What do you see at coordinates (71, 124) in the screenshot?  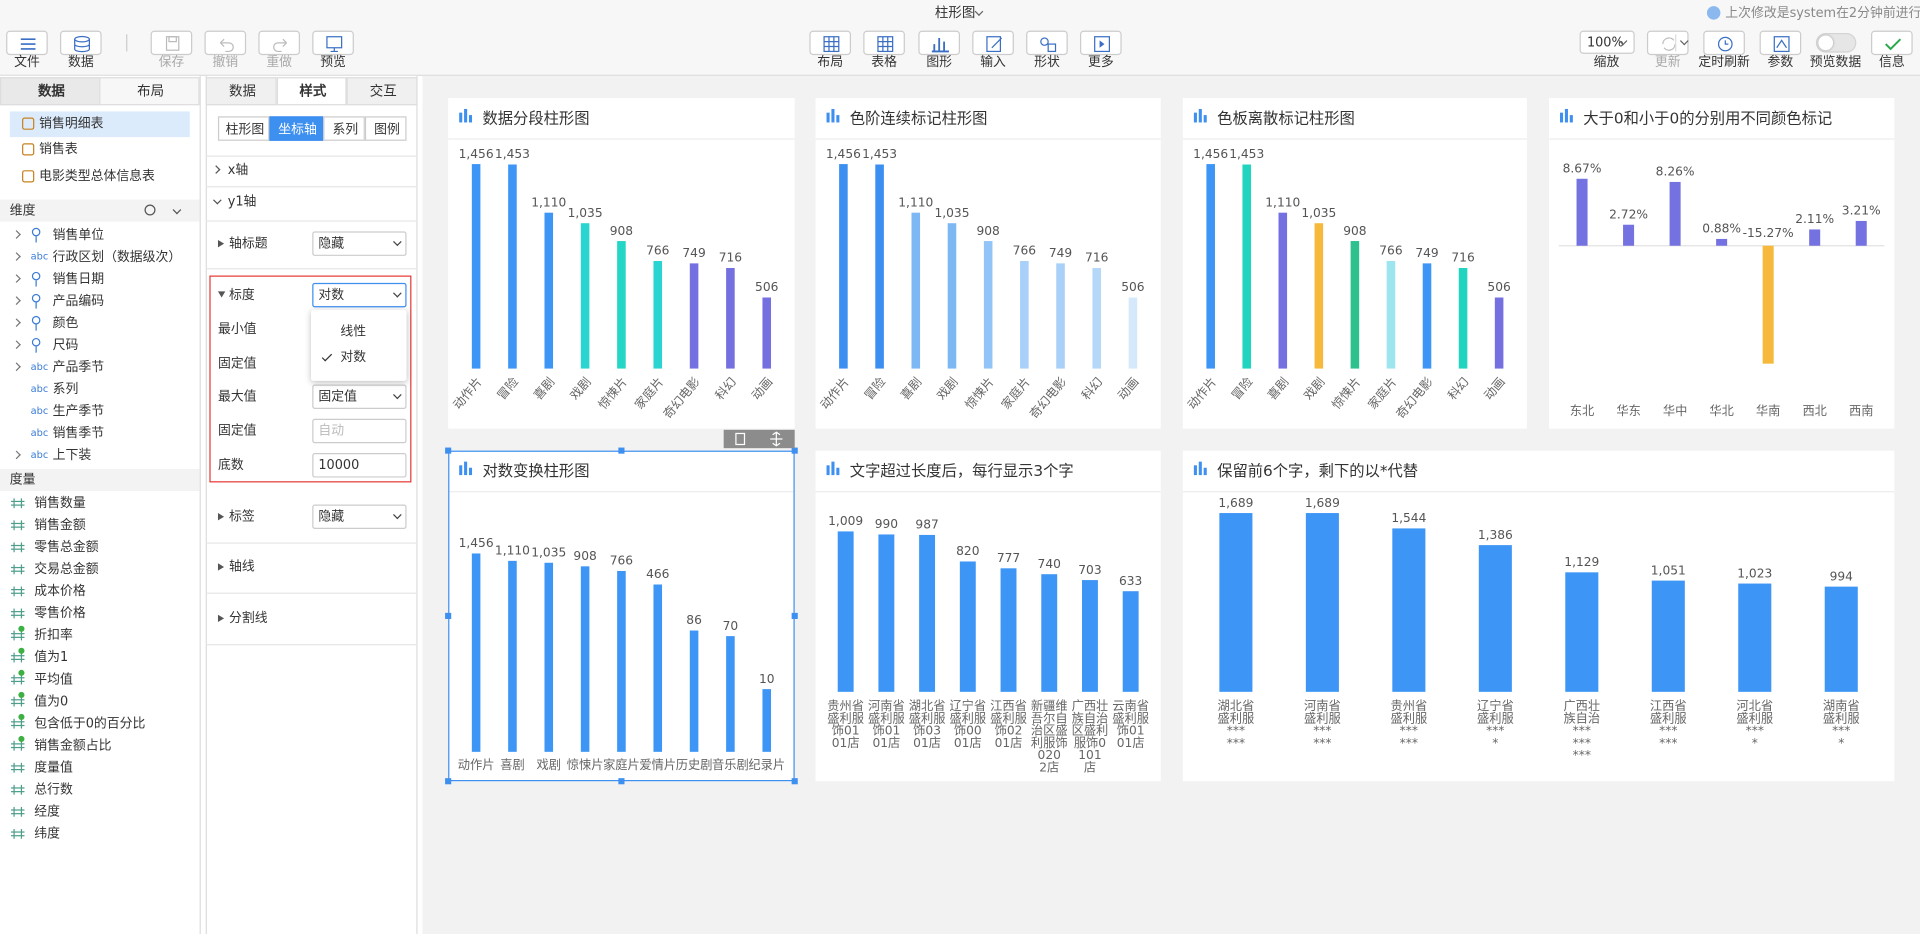 I see `table-name: 销售明细表` at bounding box center [71, 124].